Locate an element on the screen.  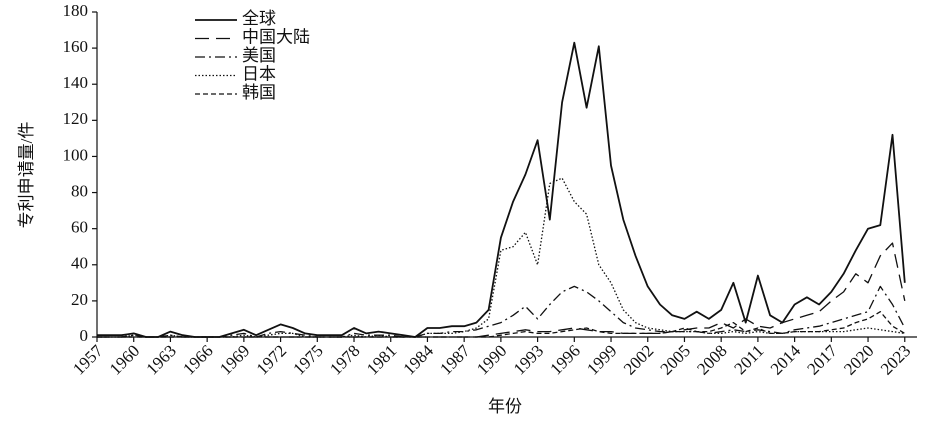
y-axis-label: 专利申请量/件 is located at coordinates (26, 175).